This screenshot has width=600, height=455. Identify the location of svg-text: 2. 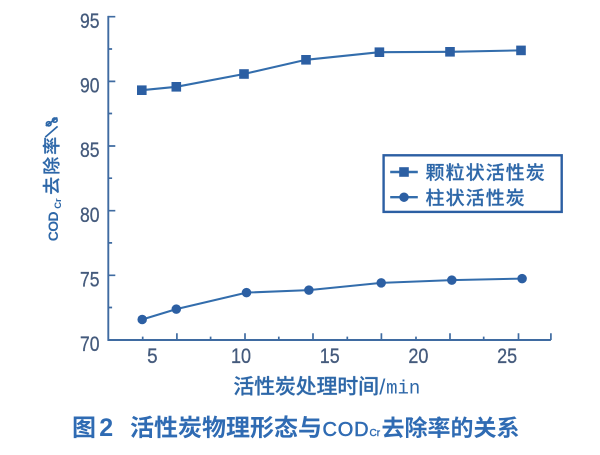
(106, 428).